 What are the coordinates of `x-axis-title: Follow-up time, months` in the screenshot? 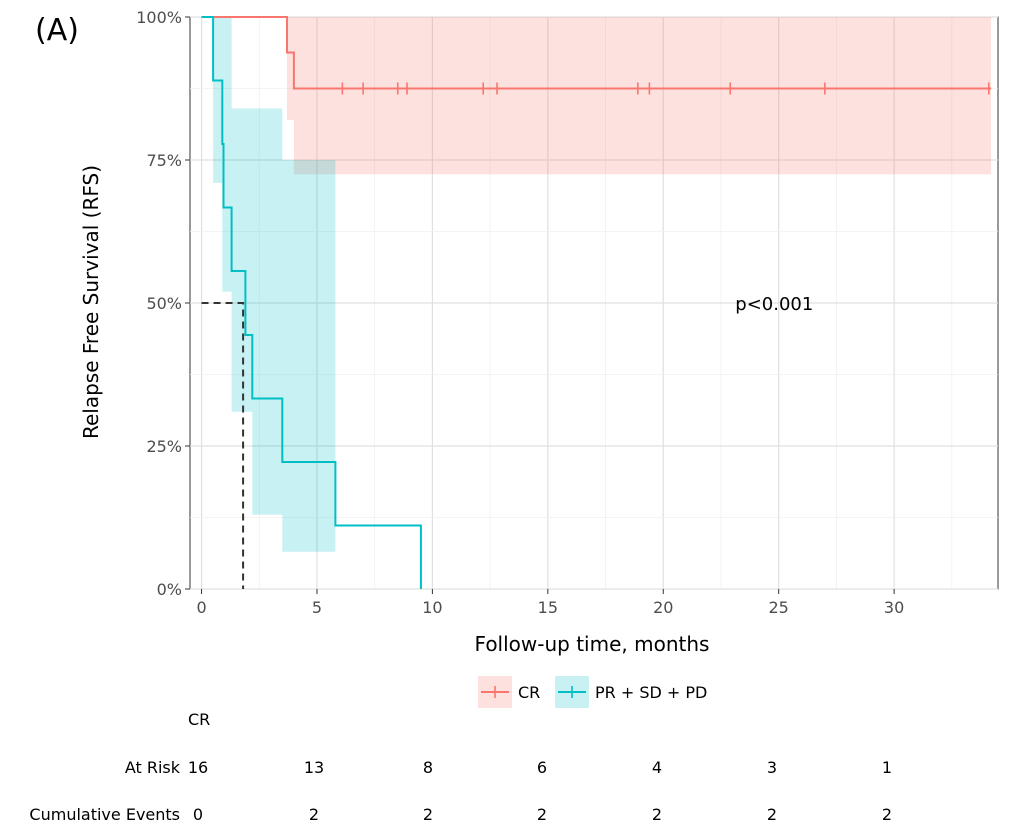 It's located at (592, 644).